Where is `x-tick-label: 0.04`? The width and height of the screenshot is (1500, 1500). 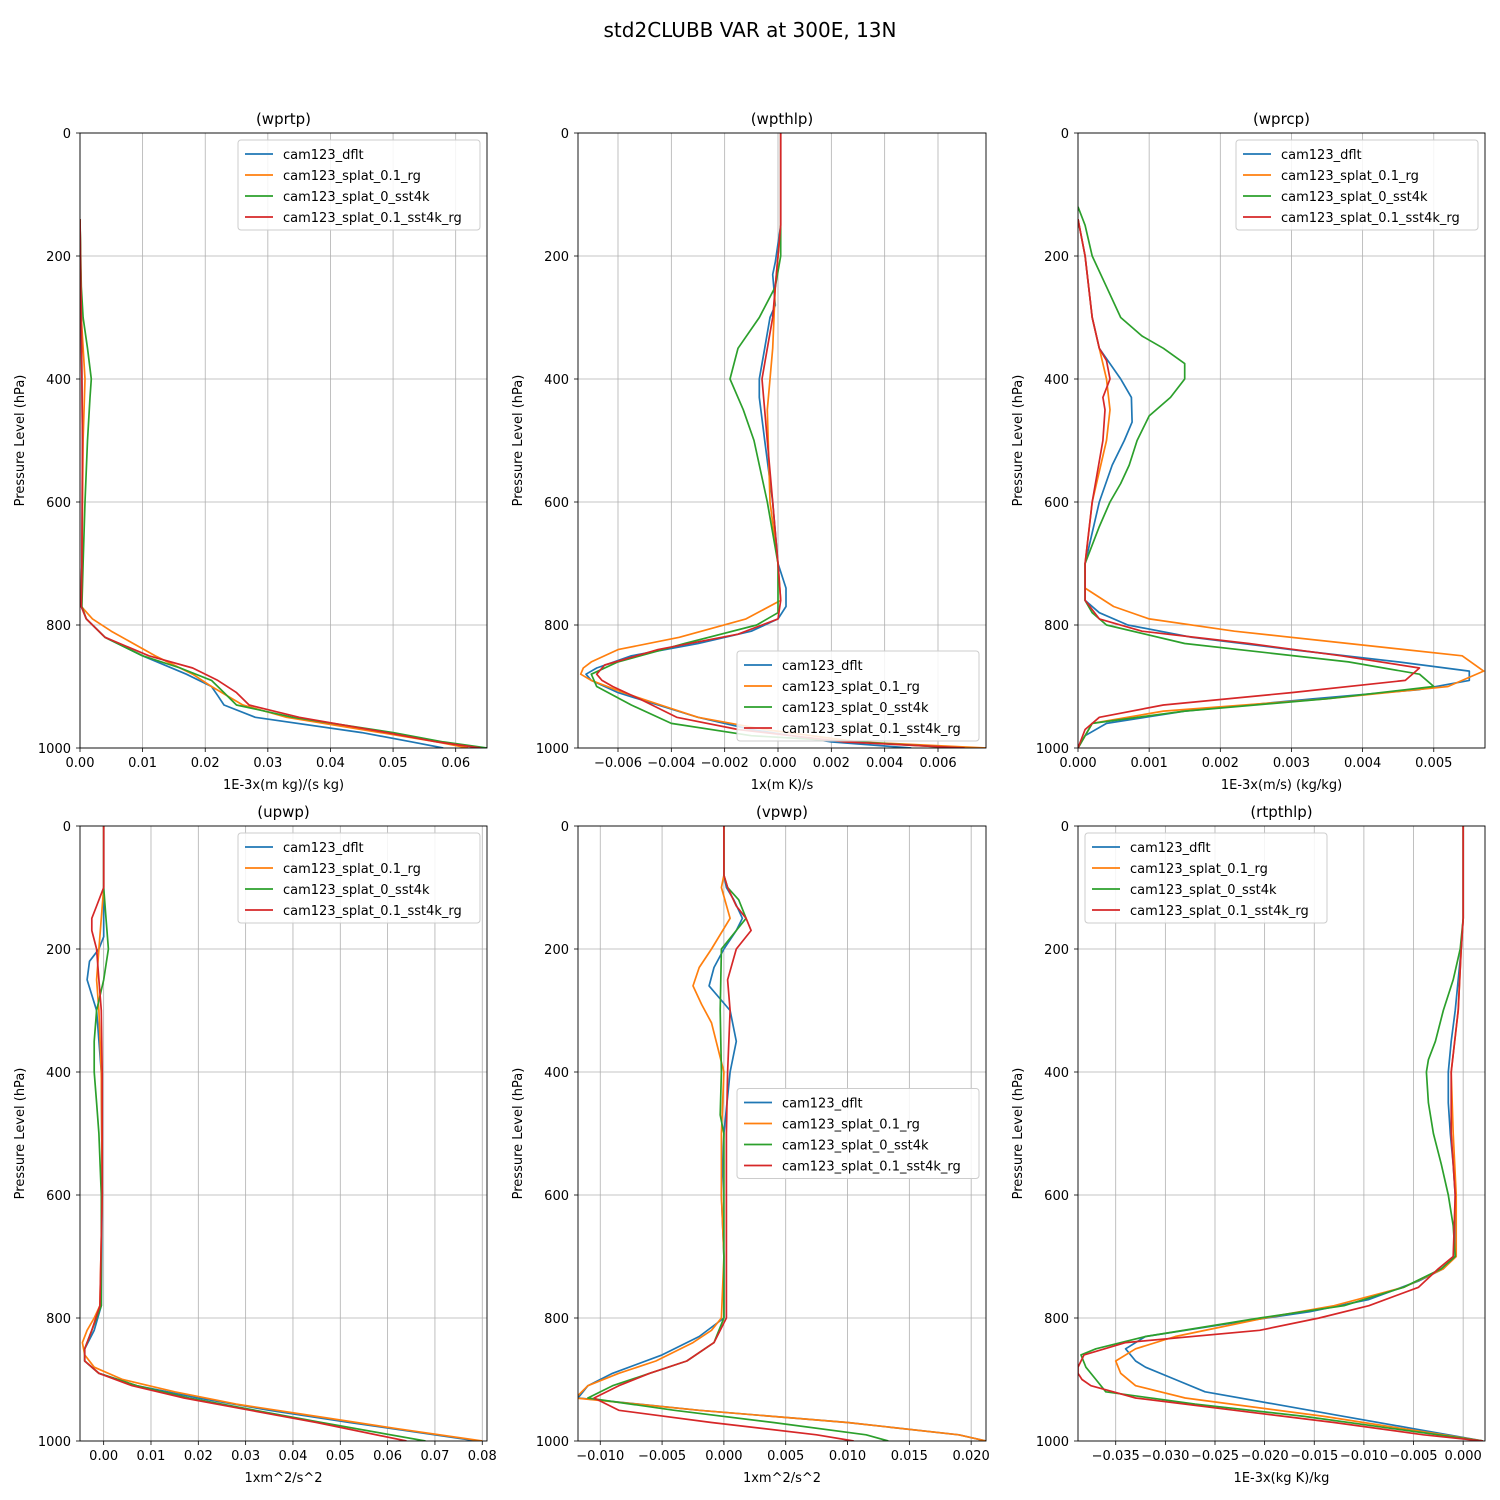 x-tick-label: 0.04 is located at coordinates (330, 763).